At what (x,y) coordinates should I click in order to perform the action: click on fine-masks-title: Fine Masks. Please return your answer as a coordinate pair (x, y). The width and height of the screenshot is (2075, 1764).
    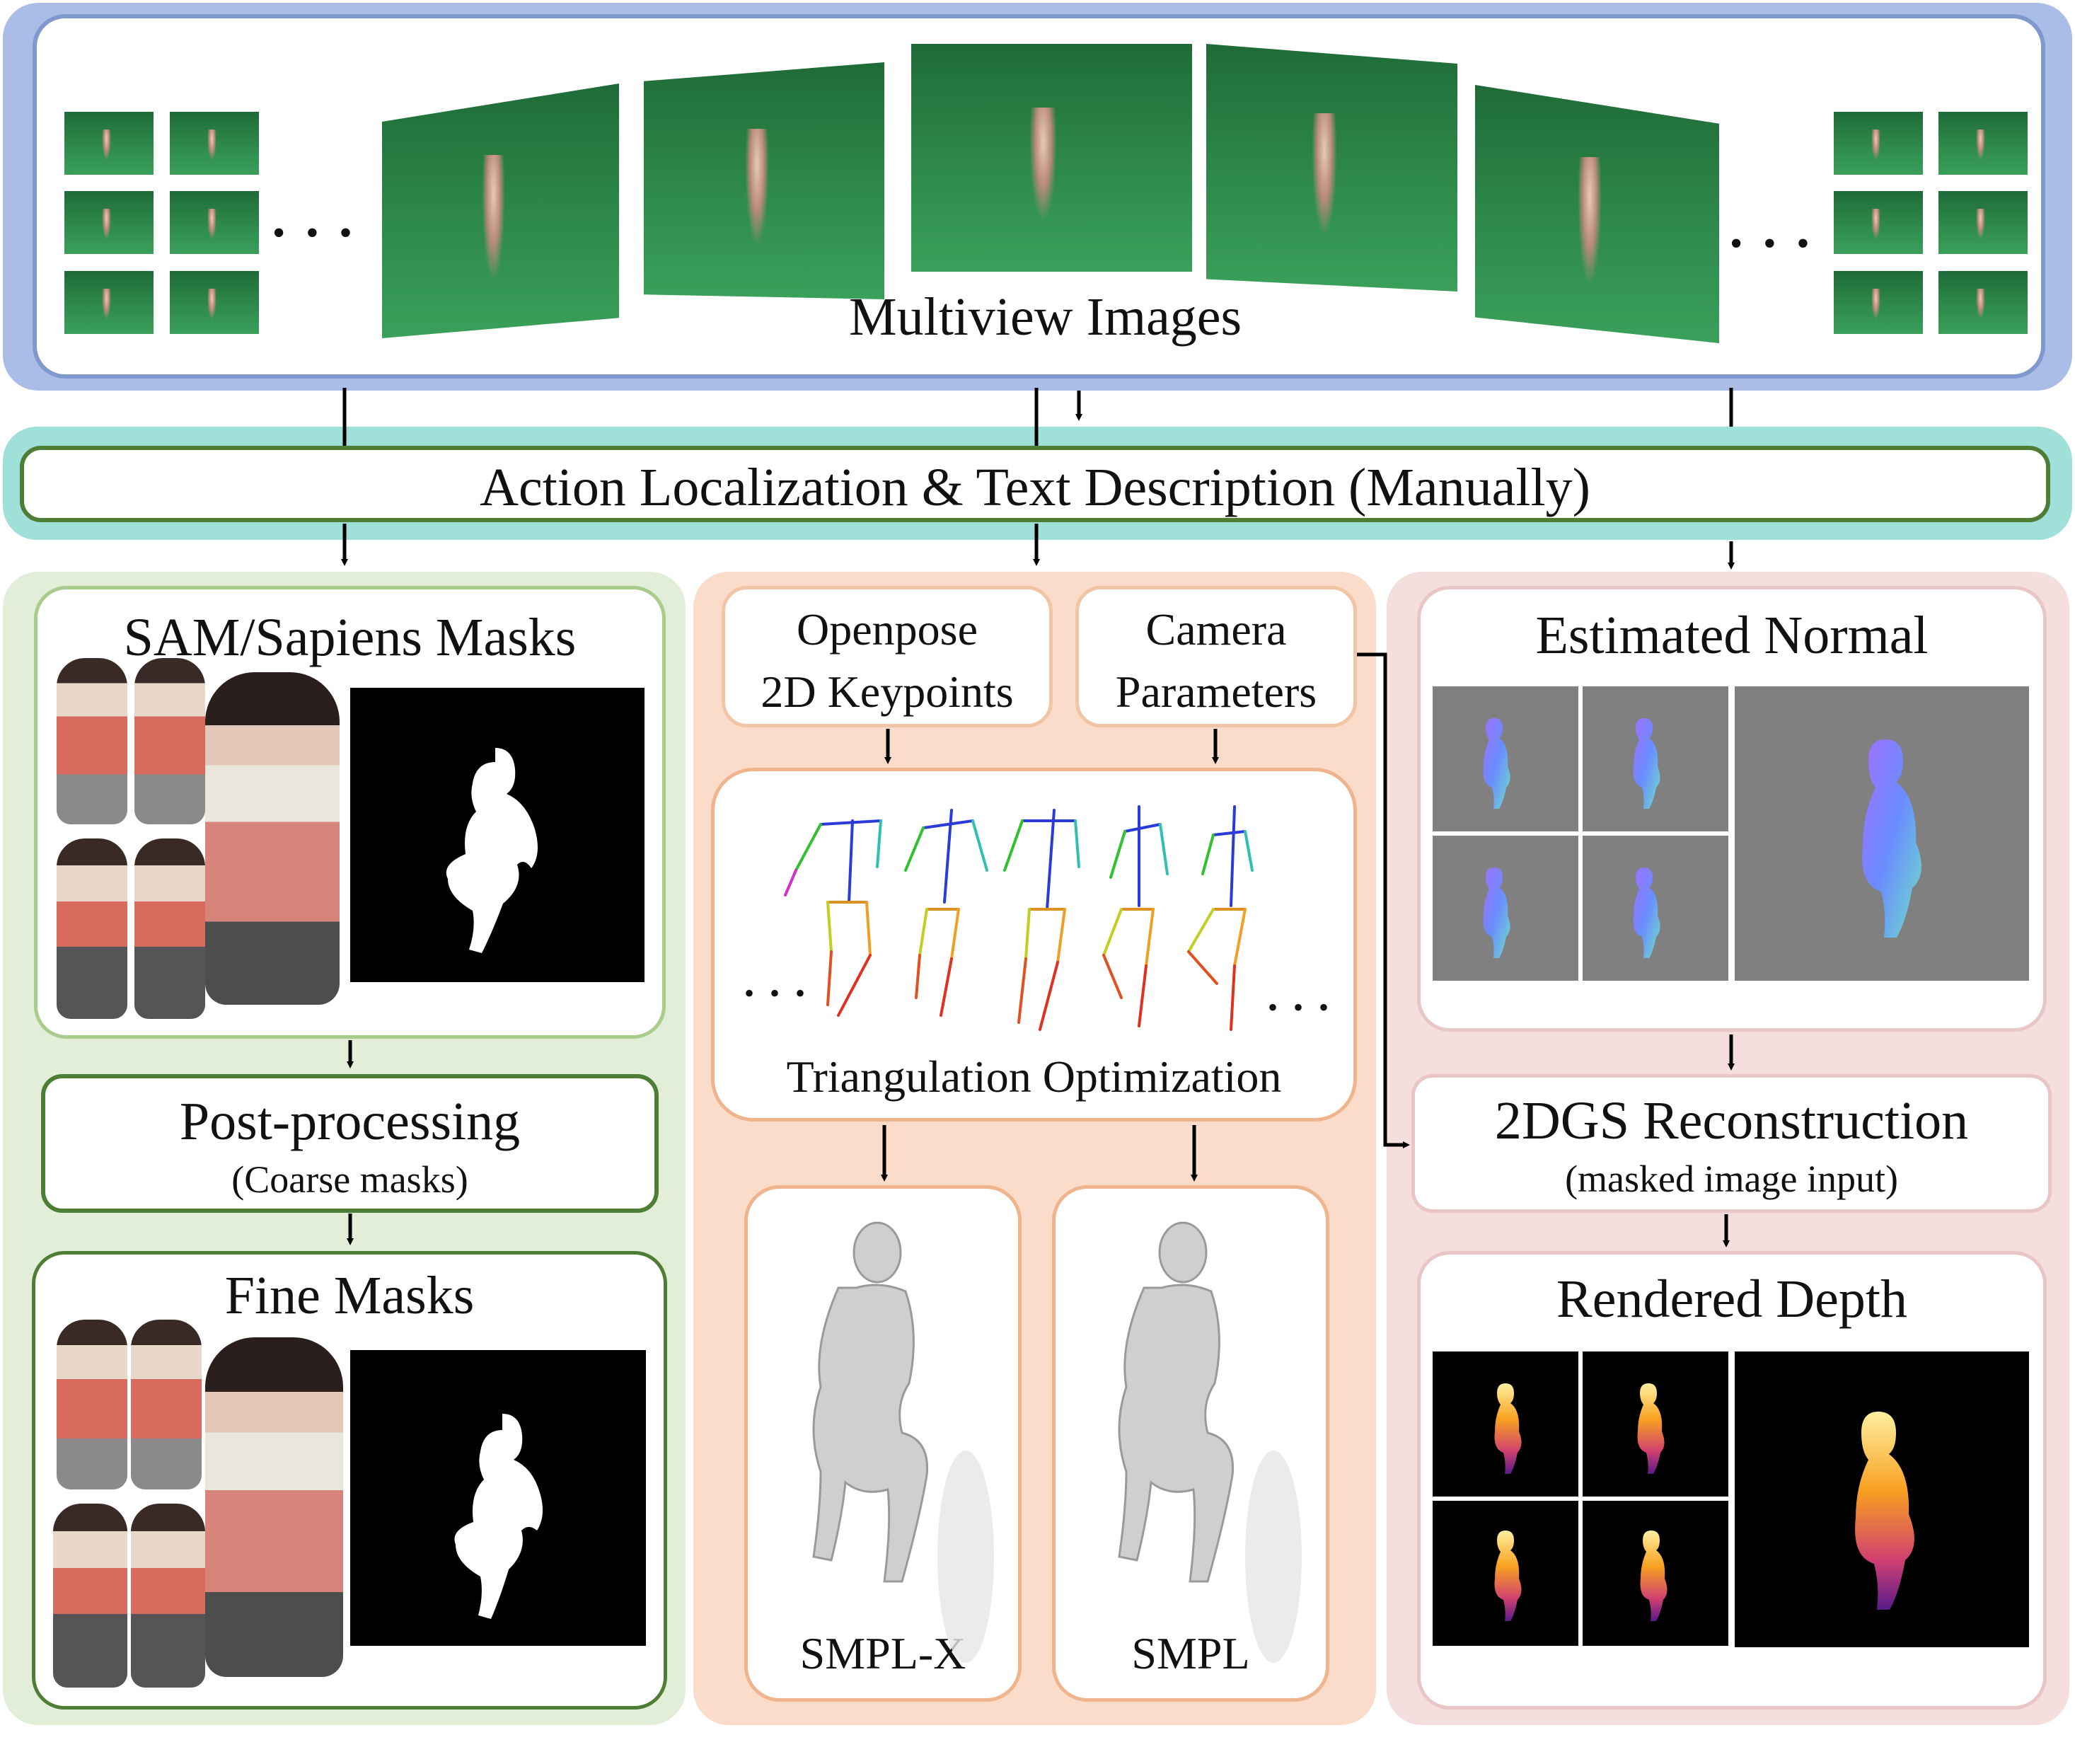
    Looking at the image, I should click on (349, 1295).